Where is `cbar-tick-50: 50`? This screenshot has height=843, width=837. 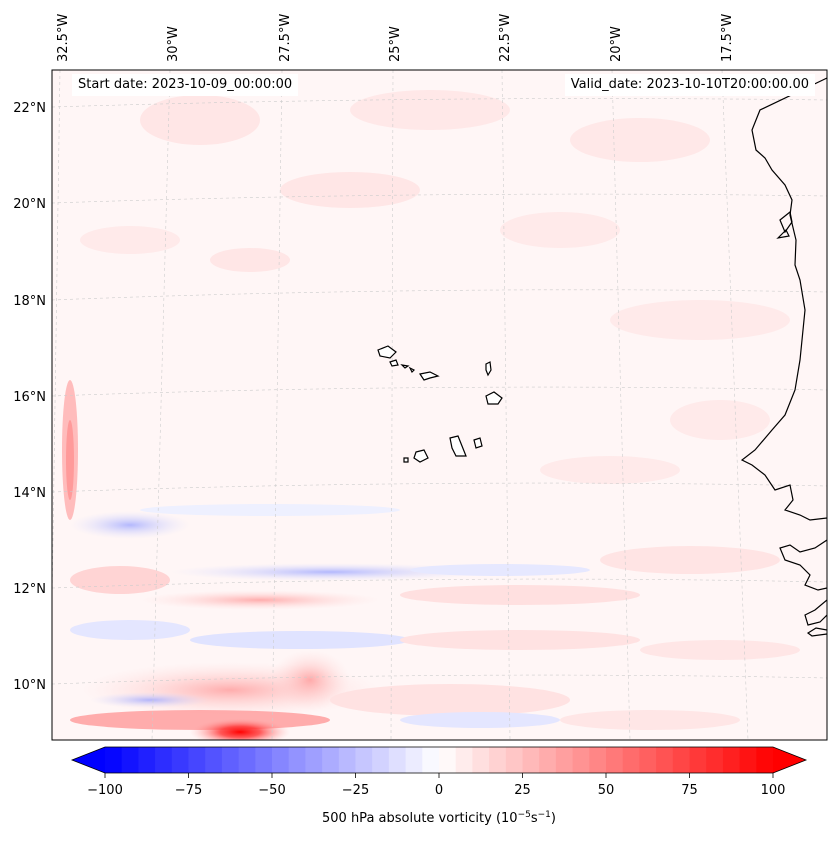 cbar-tick-50: 50 is located at coordinates (606, 790).